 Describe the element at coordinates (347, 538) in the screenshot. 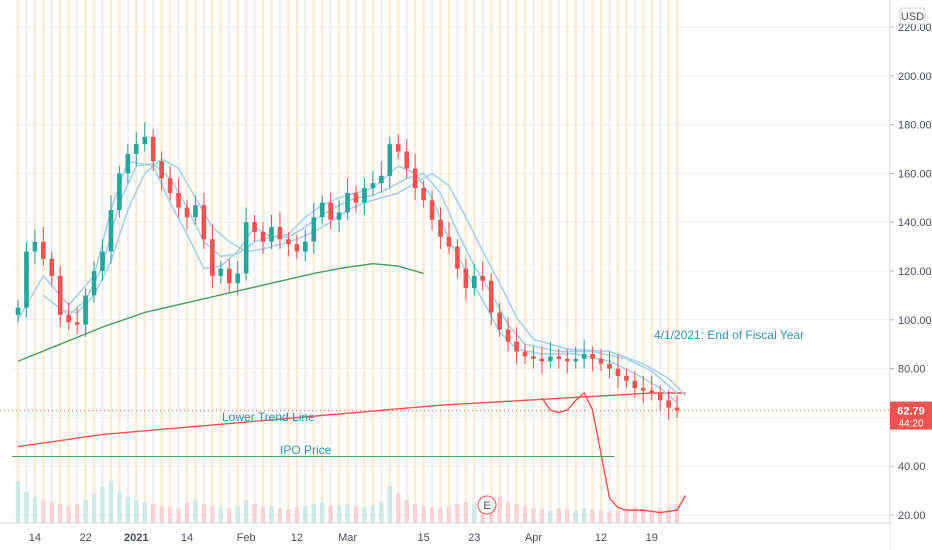

I see `x-tick-label: Mar` at that location.